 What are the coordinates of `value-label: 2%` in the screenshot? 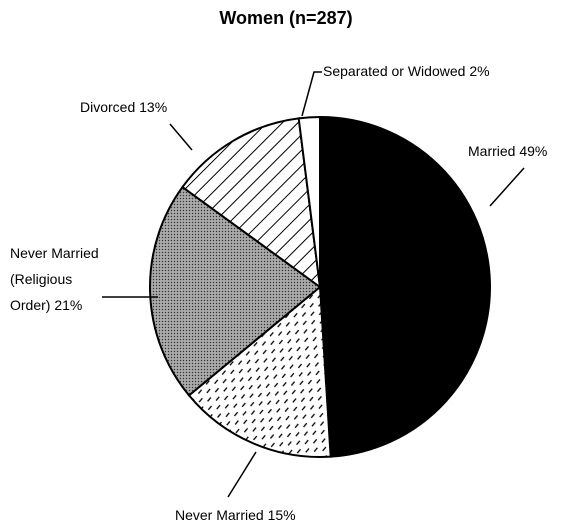 It's located at (479, 71).